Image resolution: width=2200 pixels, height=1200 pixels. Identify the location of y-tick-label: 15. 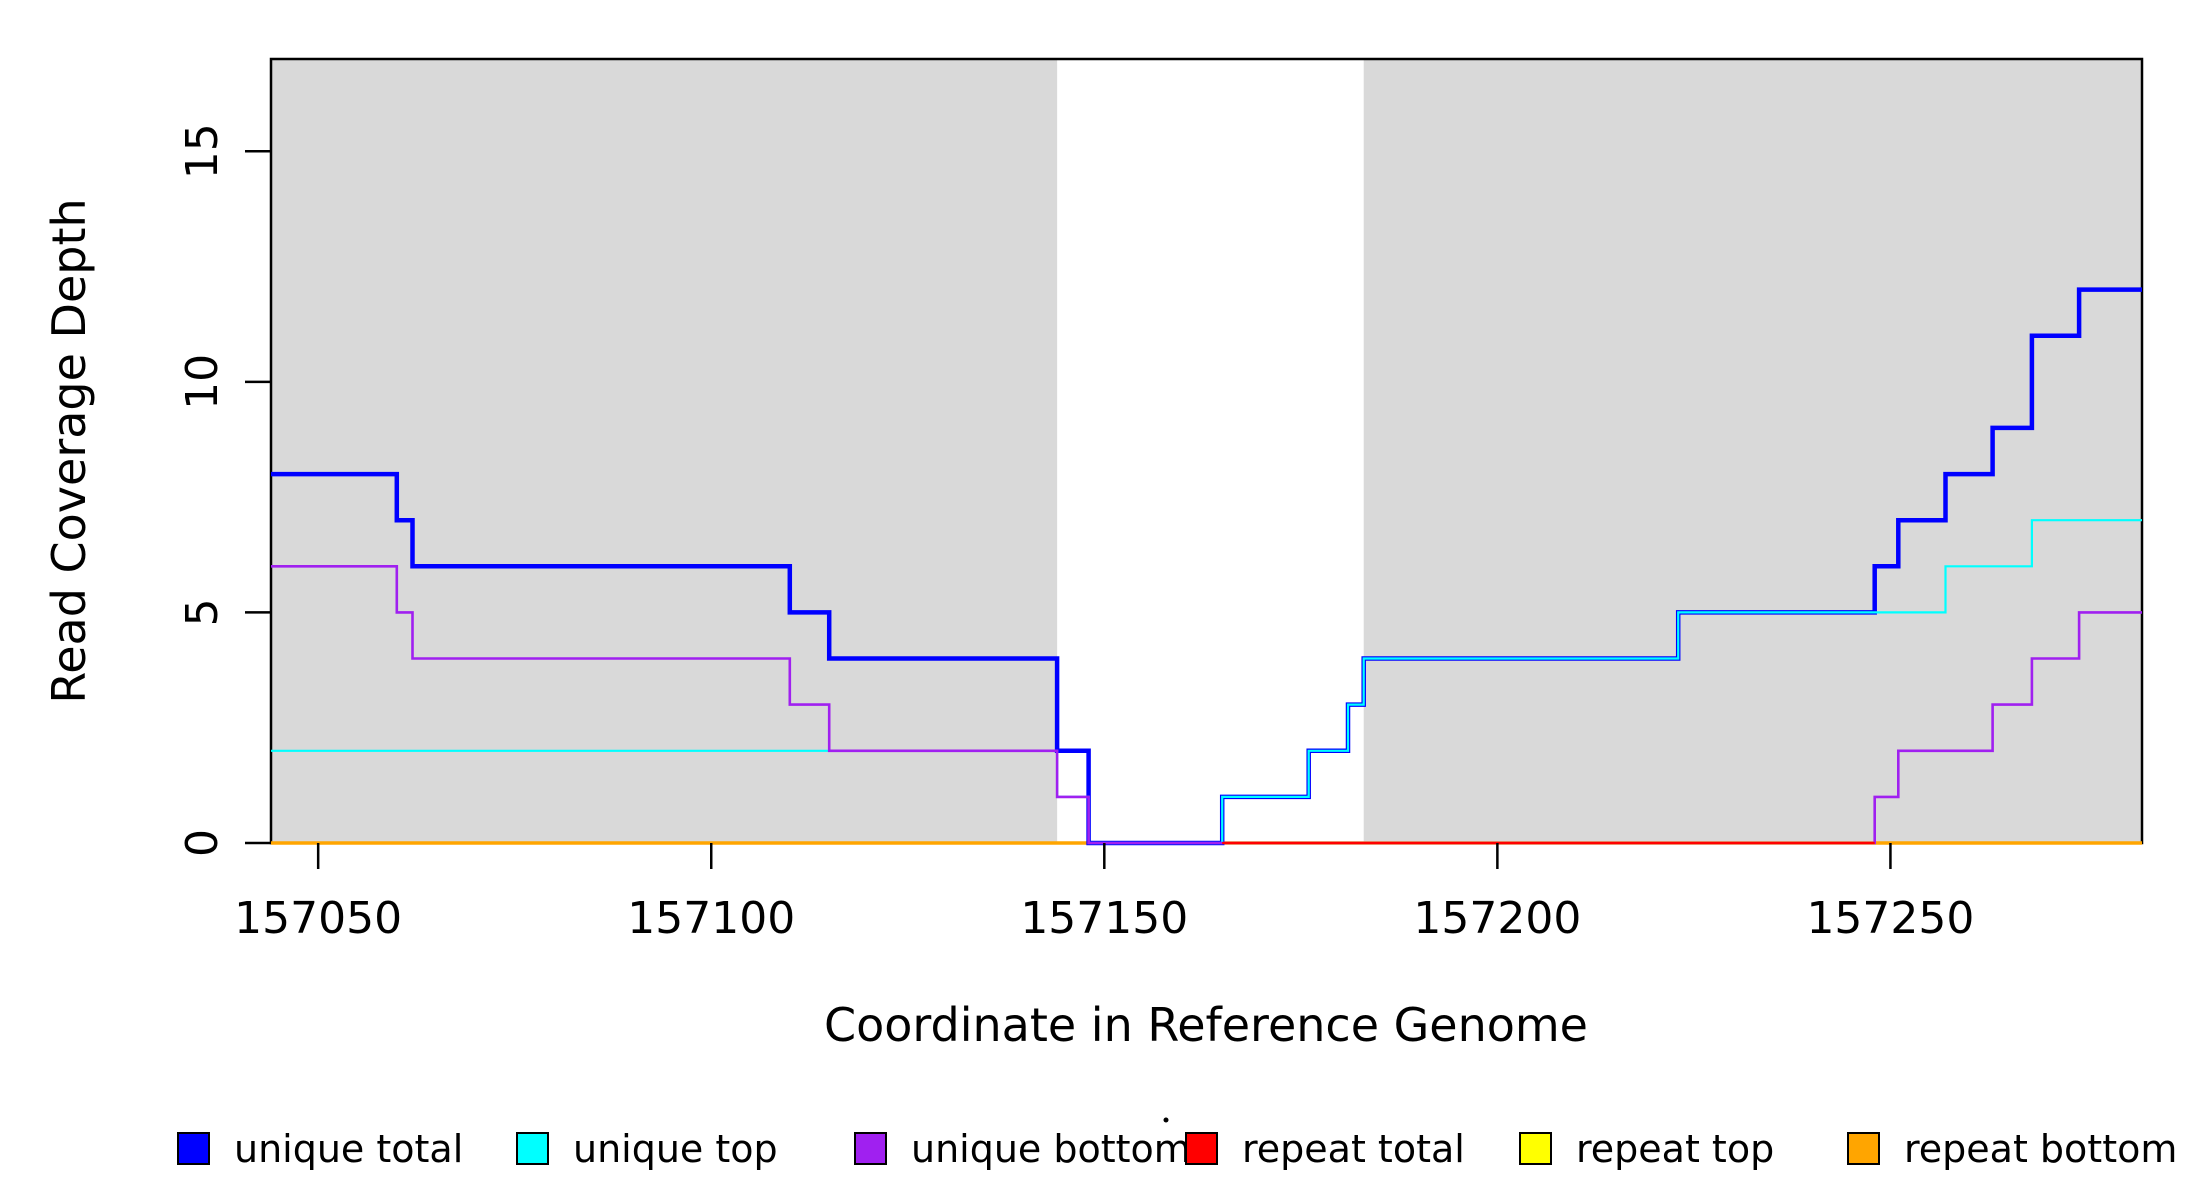
(202, 151).